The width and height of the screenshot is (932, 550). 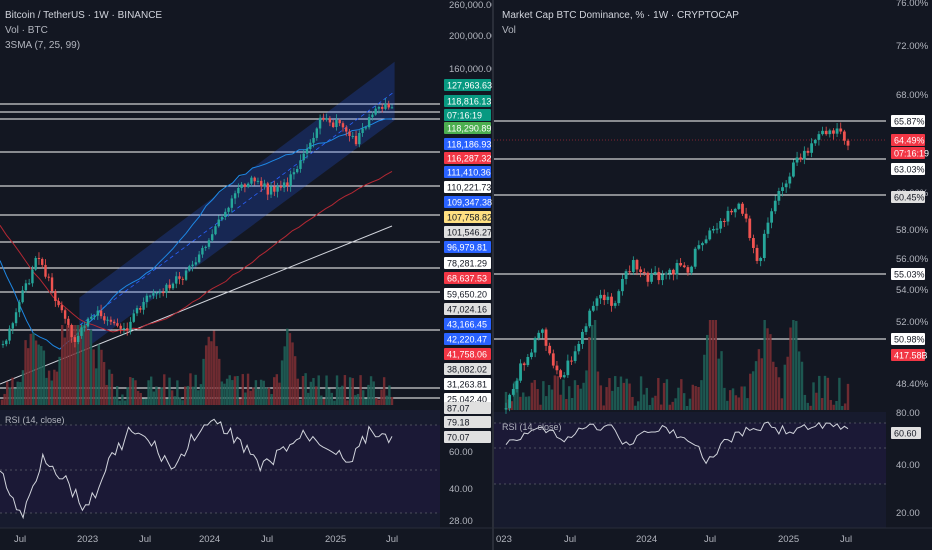 What do you see at coordinates (677, 443) in the screenshot?
I see `dom-rsi-line` at bounding box center [677, 443].